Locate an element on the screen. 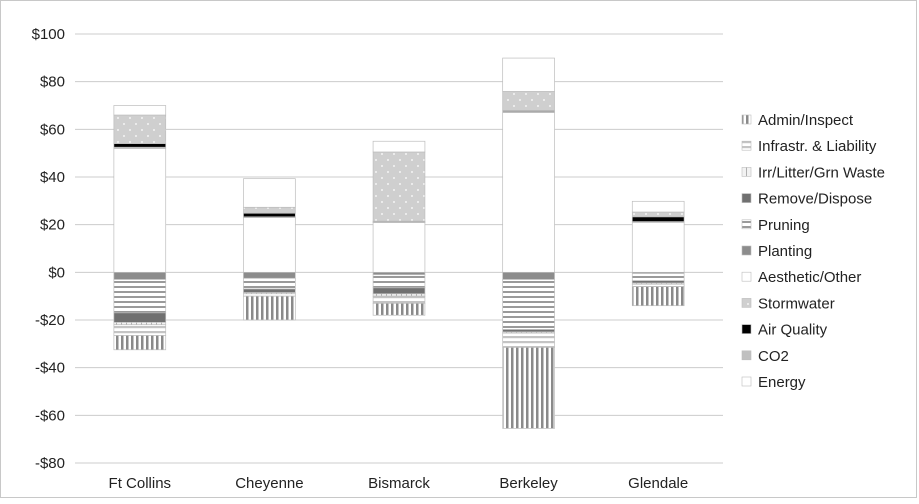 The width and height of the screenshot is (919, 504). bar-segment-air-quality-cheyenne is located at coordinates (269, 215).